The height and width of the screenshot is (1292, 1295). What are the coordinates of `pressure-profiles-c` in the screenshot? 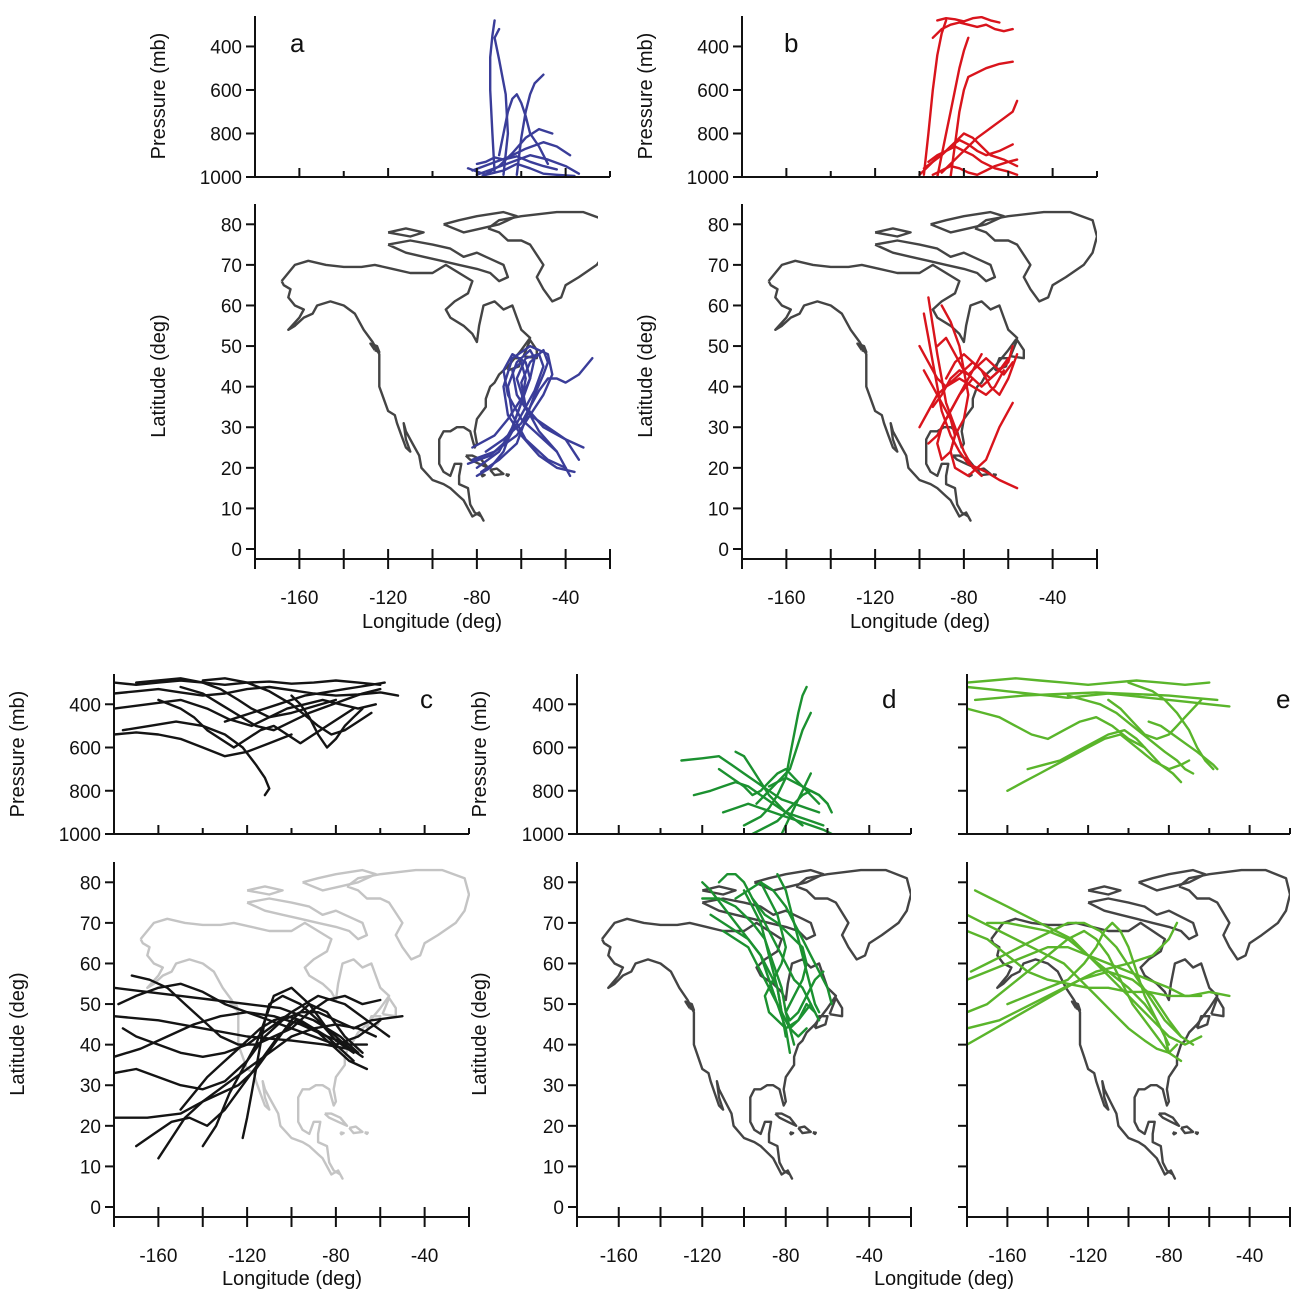 It's located at (257, 737).